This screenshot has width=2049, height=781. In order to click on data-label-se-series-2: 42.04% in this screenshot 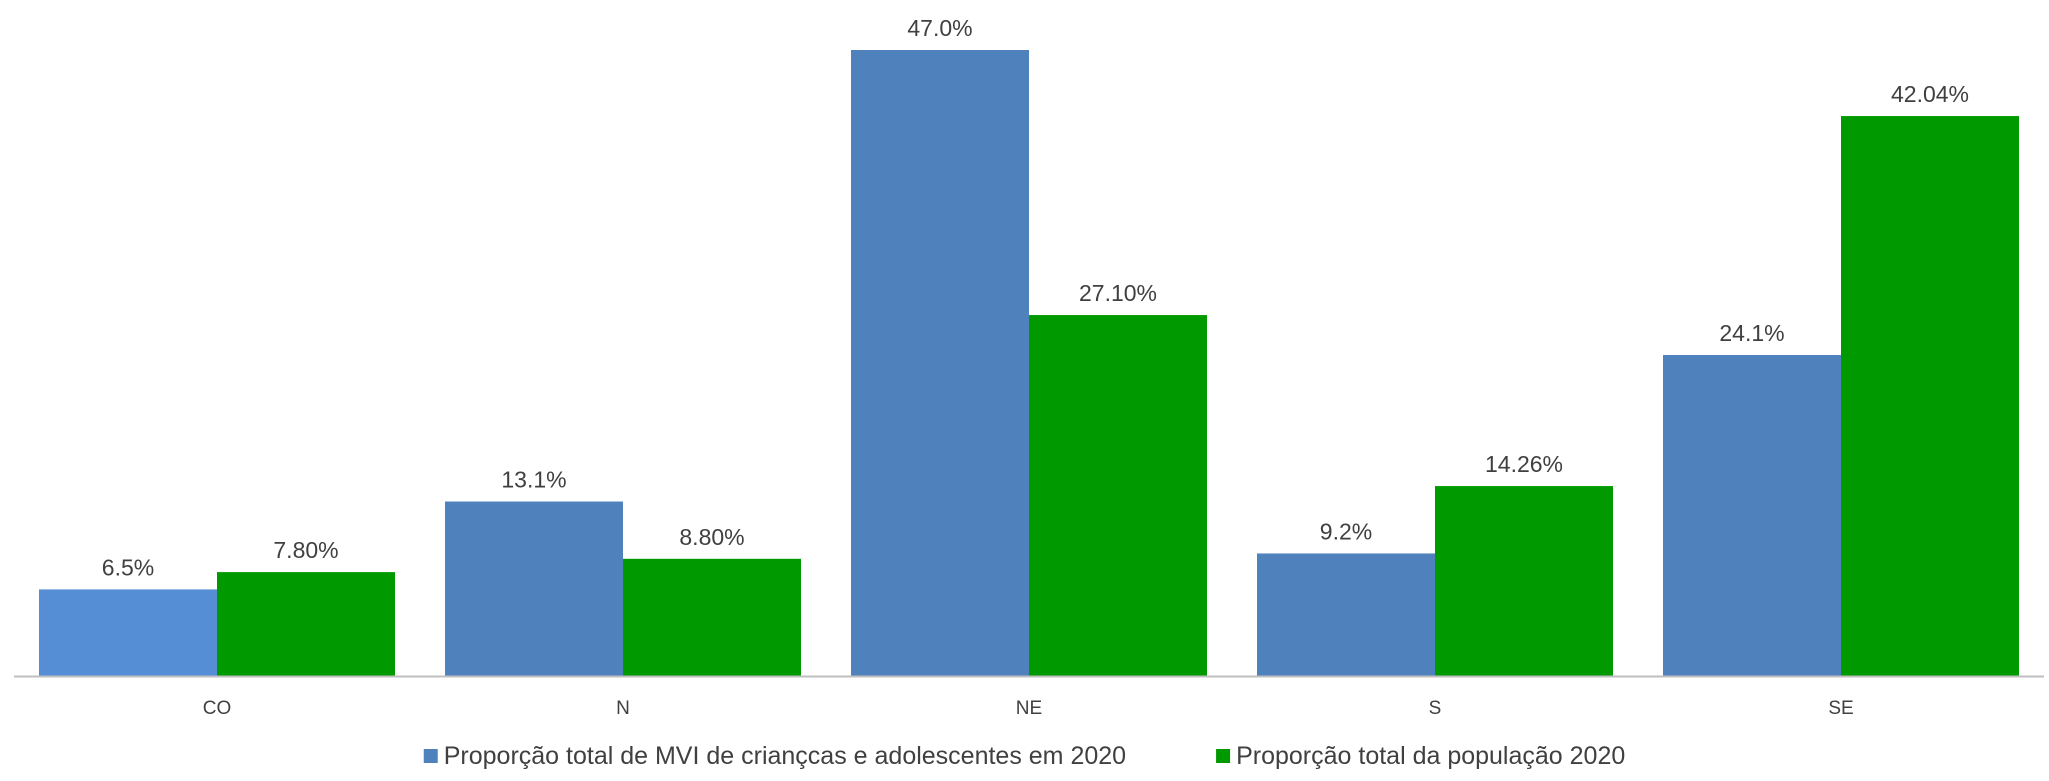, I will do `click(1930, 94)`.